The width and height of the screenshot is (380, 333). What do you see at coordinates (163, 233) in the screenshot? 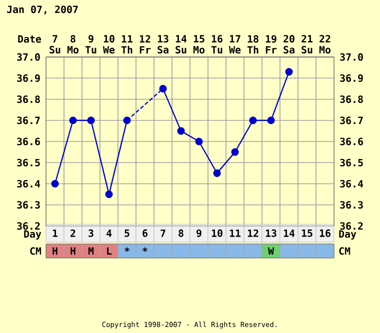
I see `x-tick-label: 7` at bounding box center [163, 233].